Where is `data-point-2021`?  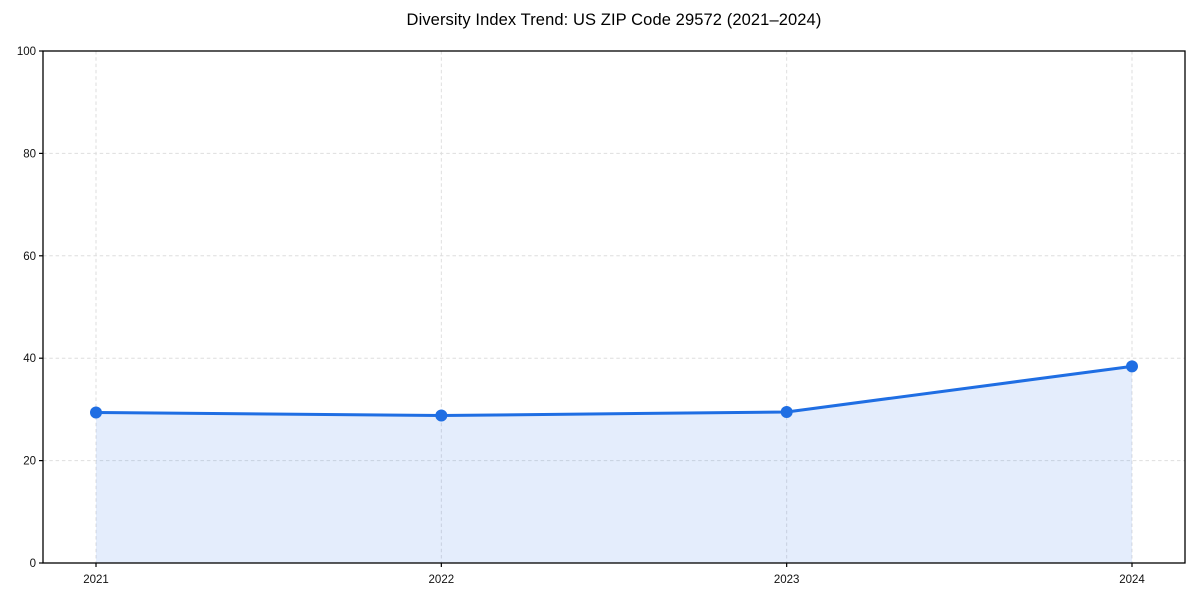
data-point-2021 is located at coordinates (96, 412).